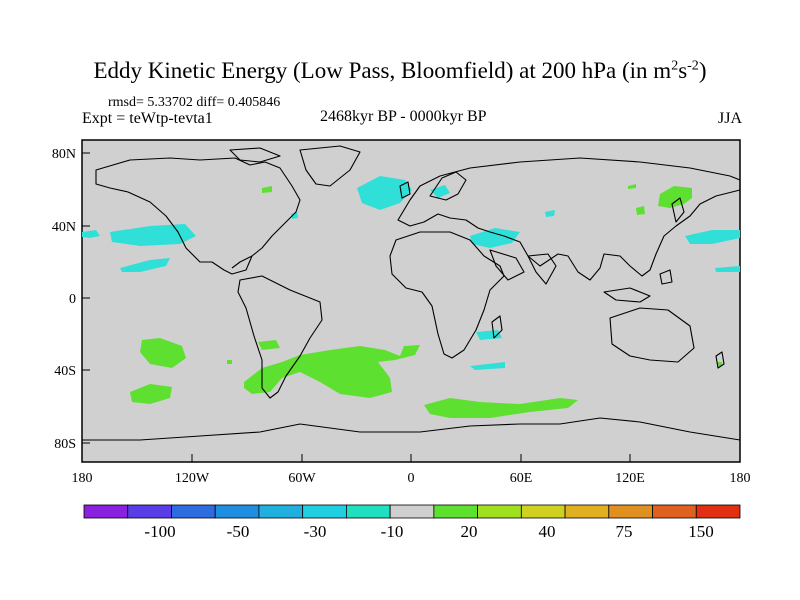  Describe the element at coordinates (238, 531) in the screenshot. I see `colorbar-label-minus50: -50` at that location.